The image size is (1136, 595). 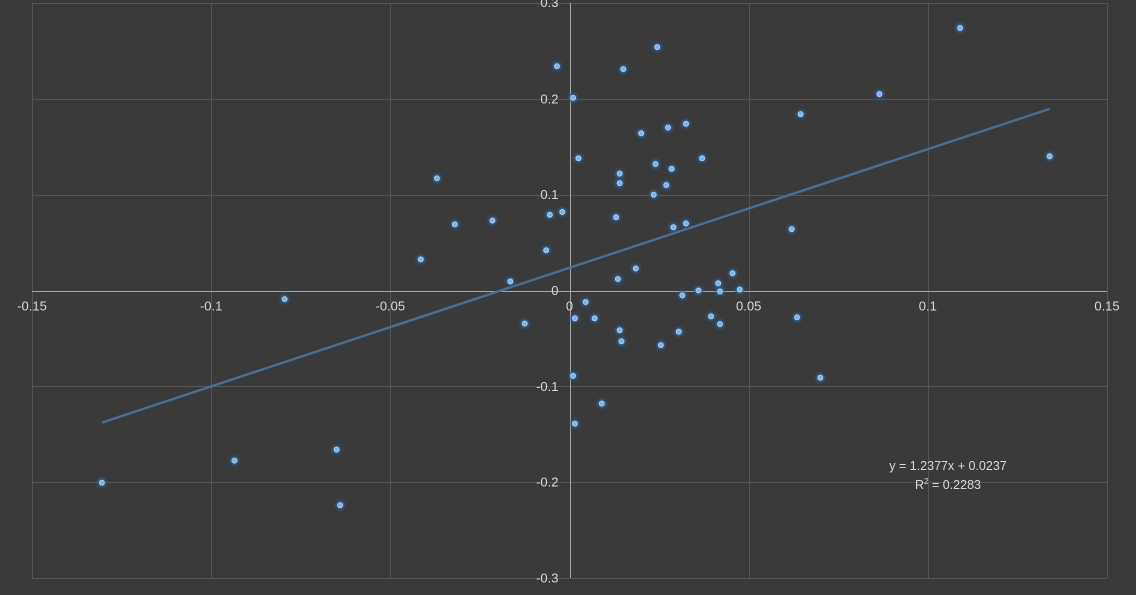 I want to click on x-tick-label: -0.05, so click(x=391, y=306).